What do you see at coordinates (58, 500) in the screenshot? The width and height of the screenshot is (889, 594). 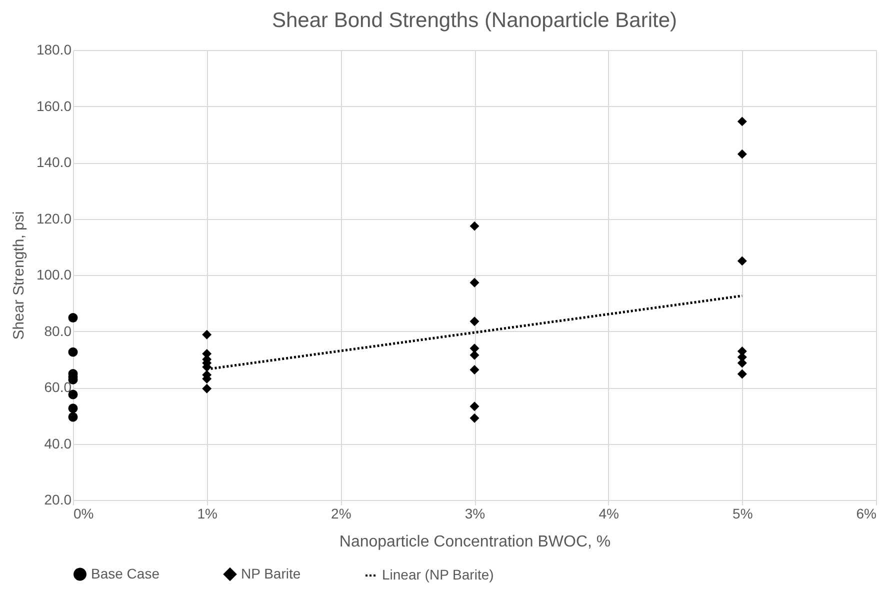 I see `y-tick-label: 20.0` at bounding box center [58, 500].